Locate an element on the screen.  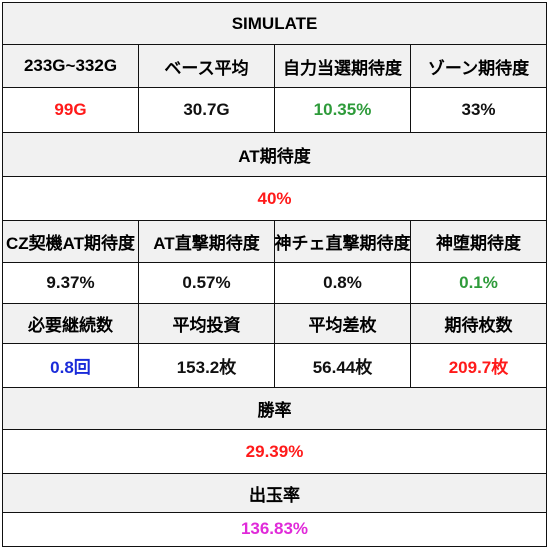
table1-header-row: 233G~332G ベース平均 自力当選期待度 ゾーン期待度 is located at coordinates (274, 66).